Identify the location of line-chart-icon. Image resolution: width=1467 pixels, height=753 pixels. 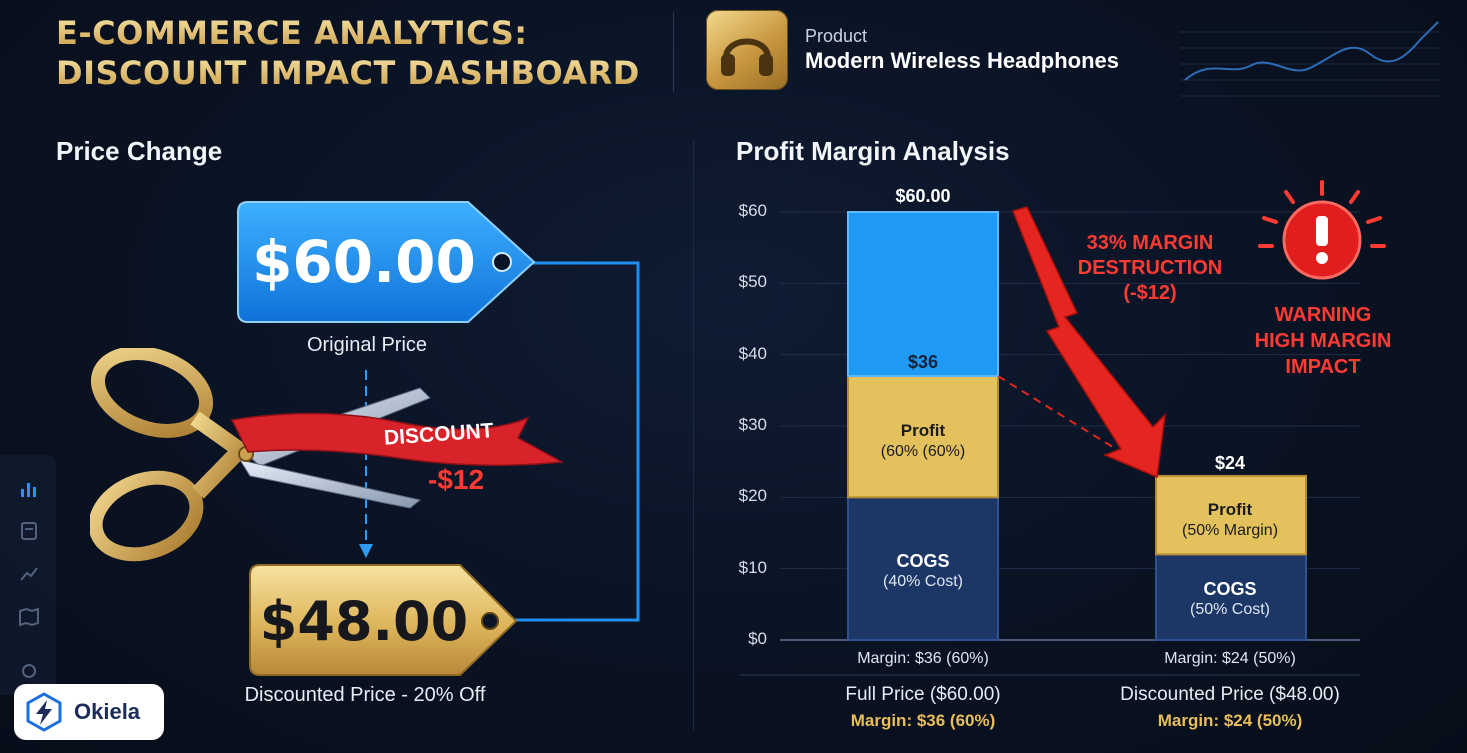
(29, 574).